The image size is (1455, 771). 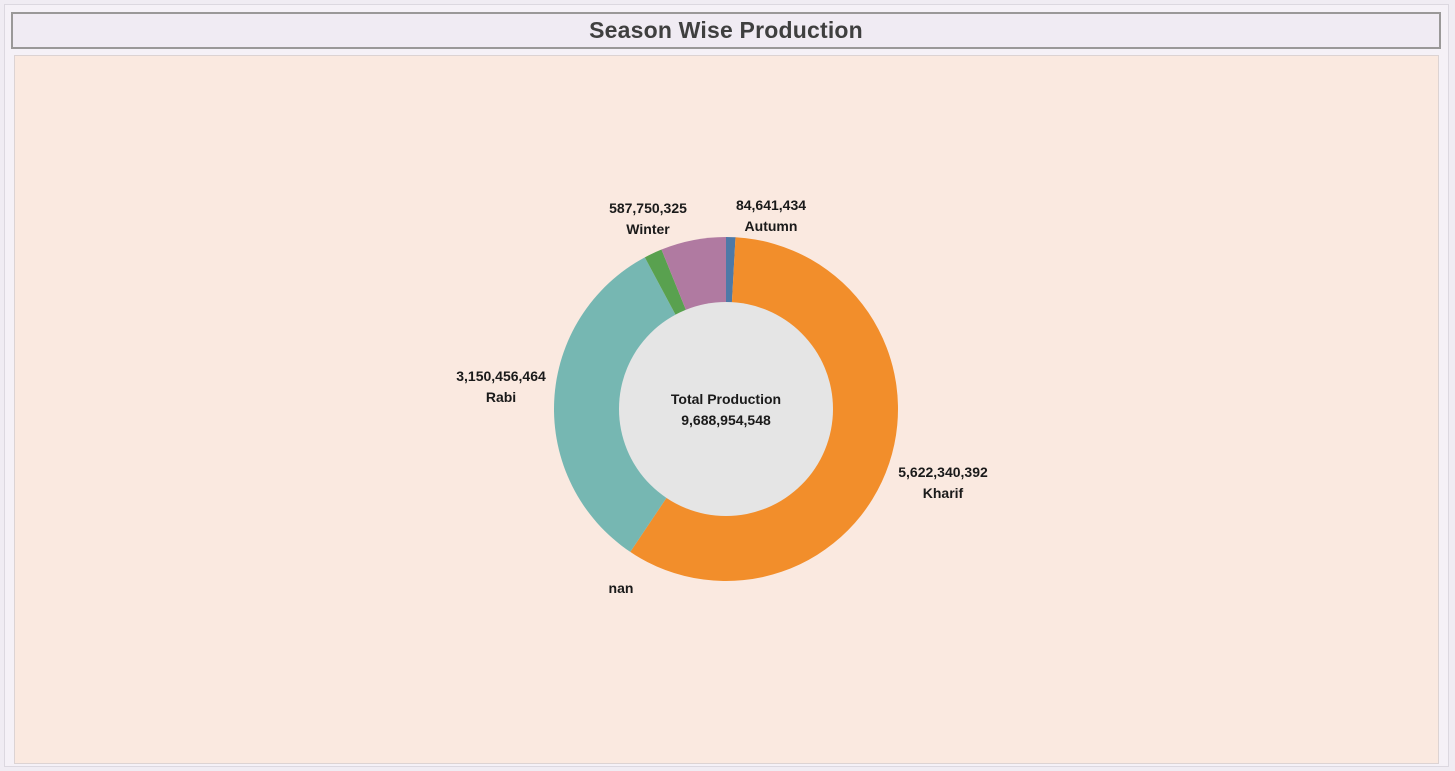 What do you see at coordinates (648, 229) in the screenshot?
I see `slice-name-label: Winter` at bounding box center [648, 229].